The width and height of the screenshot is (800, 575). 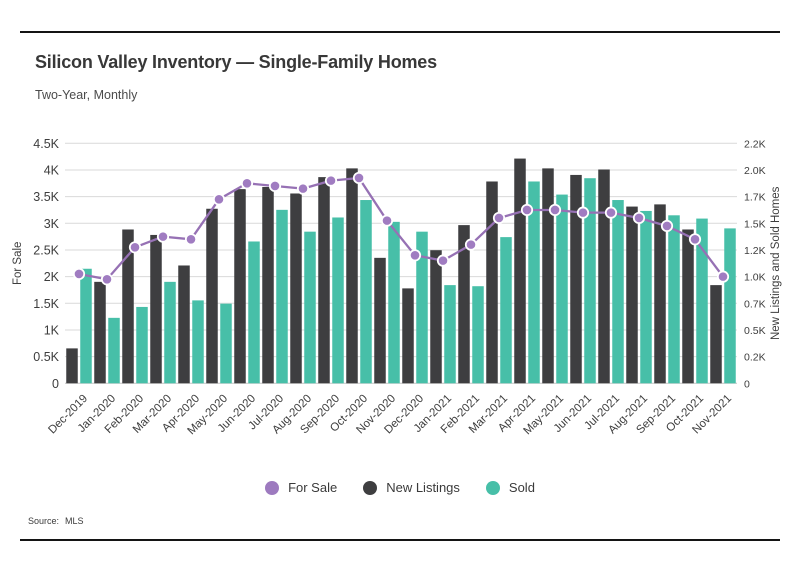 I want to click on page-subtitle: Two-Year, Monthly, so click(x=86, y=95).